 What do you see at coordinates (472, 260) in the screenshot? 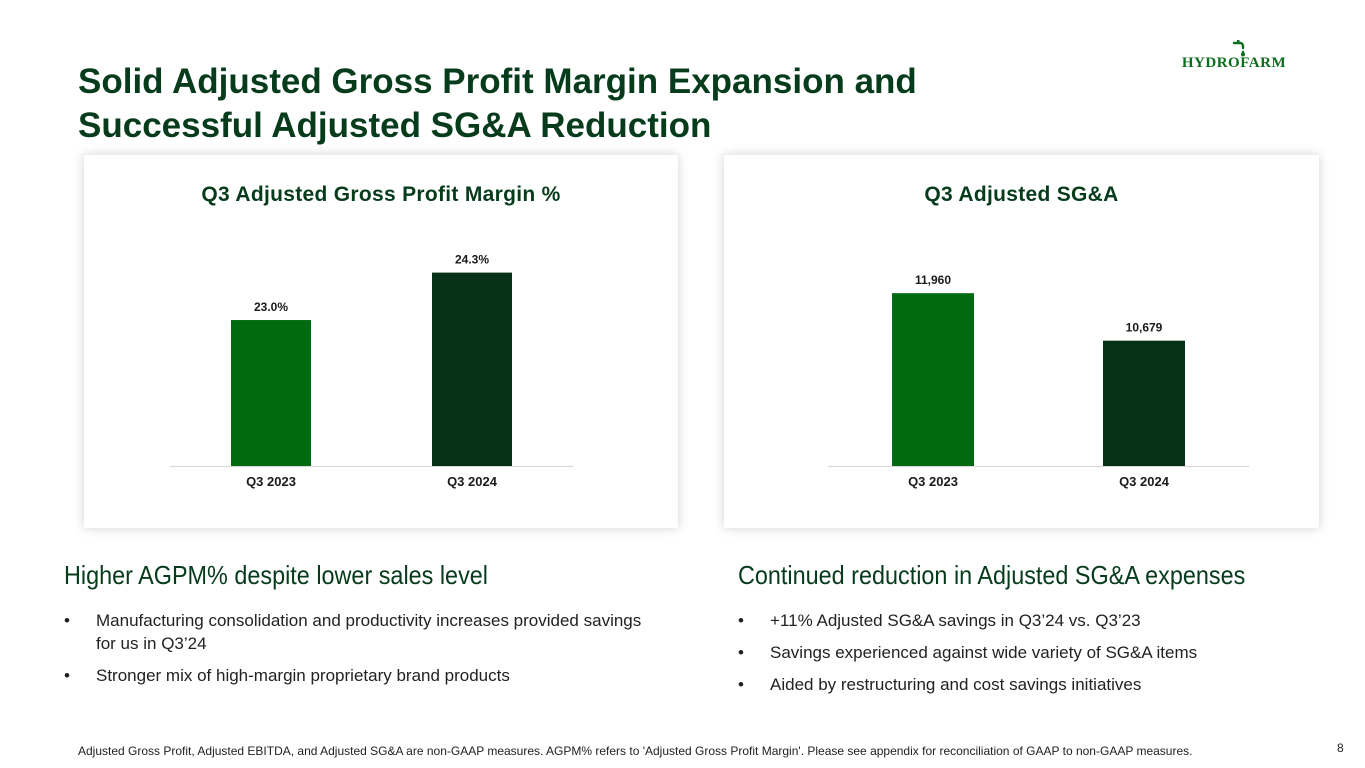
I see `data-label: 24.3%` at bounding box center [472, 260].